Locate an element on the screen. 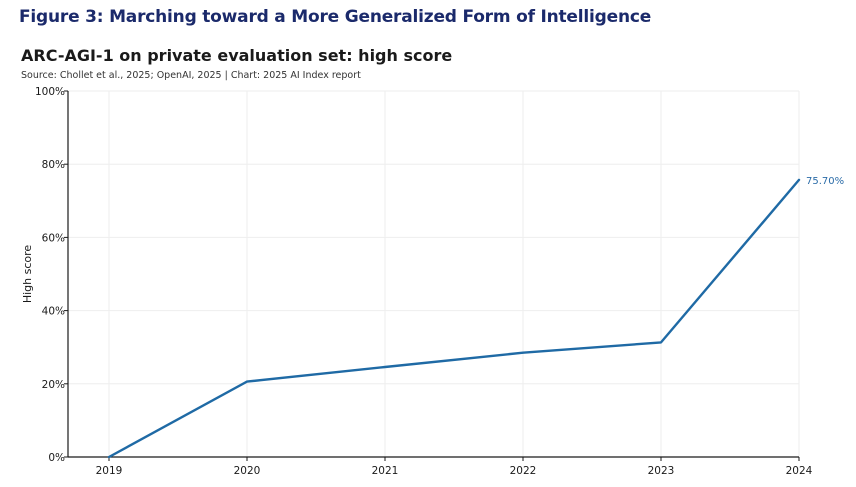  x-tick-label: 2023 is located at coordinates (661, 471).